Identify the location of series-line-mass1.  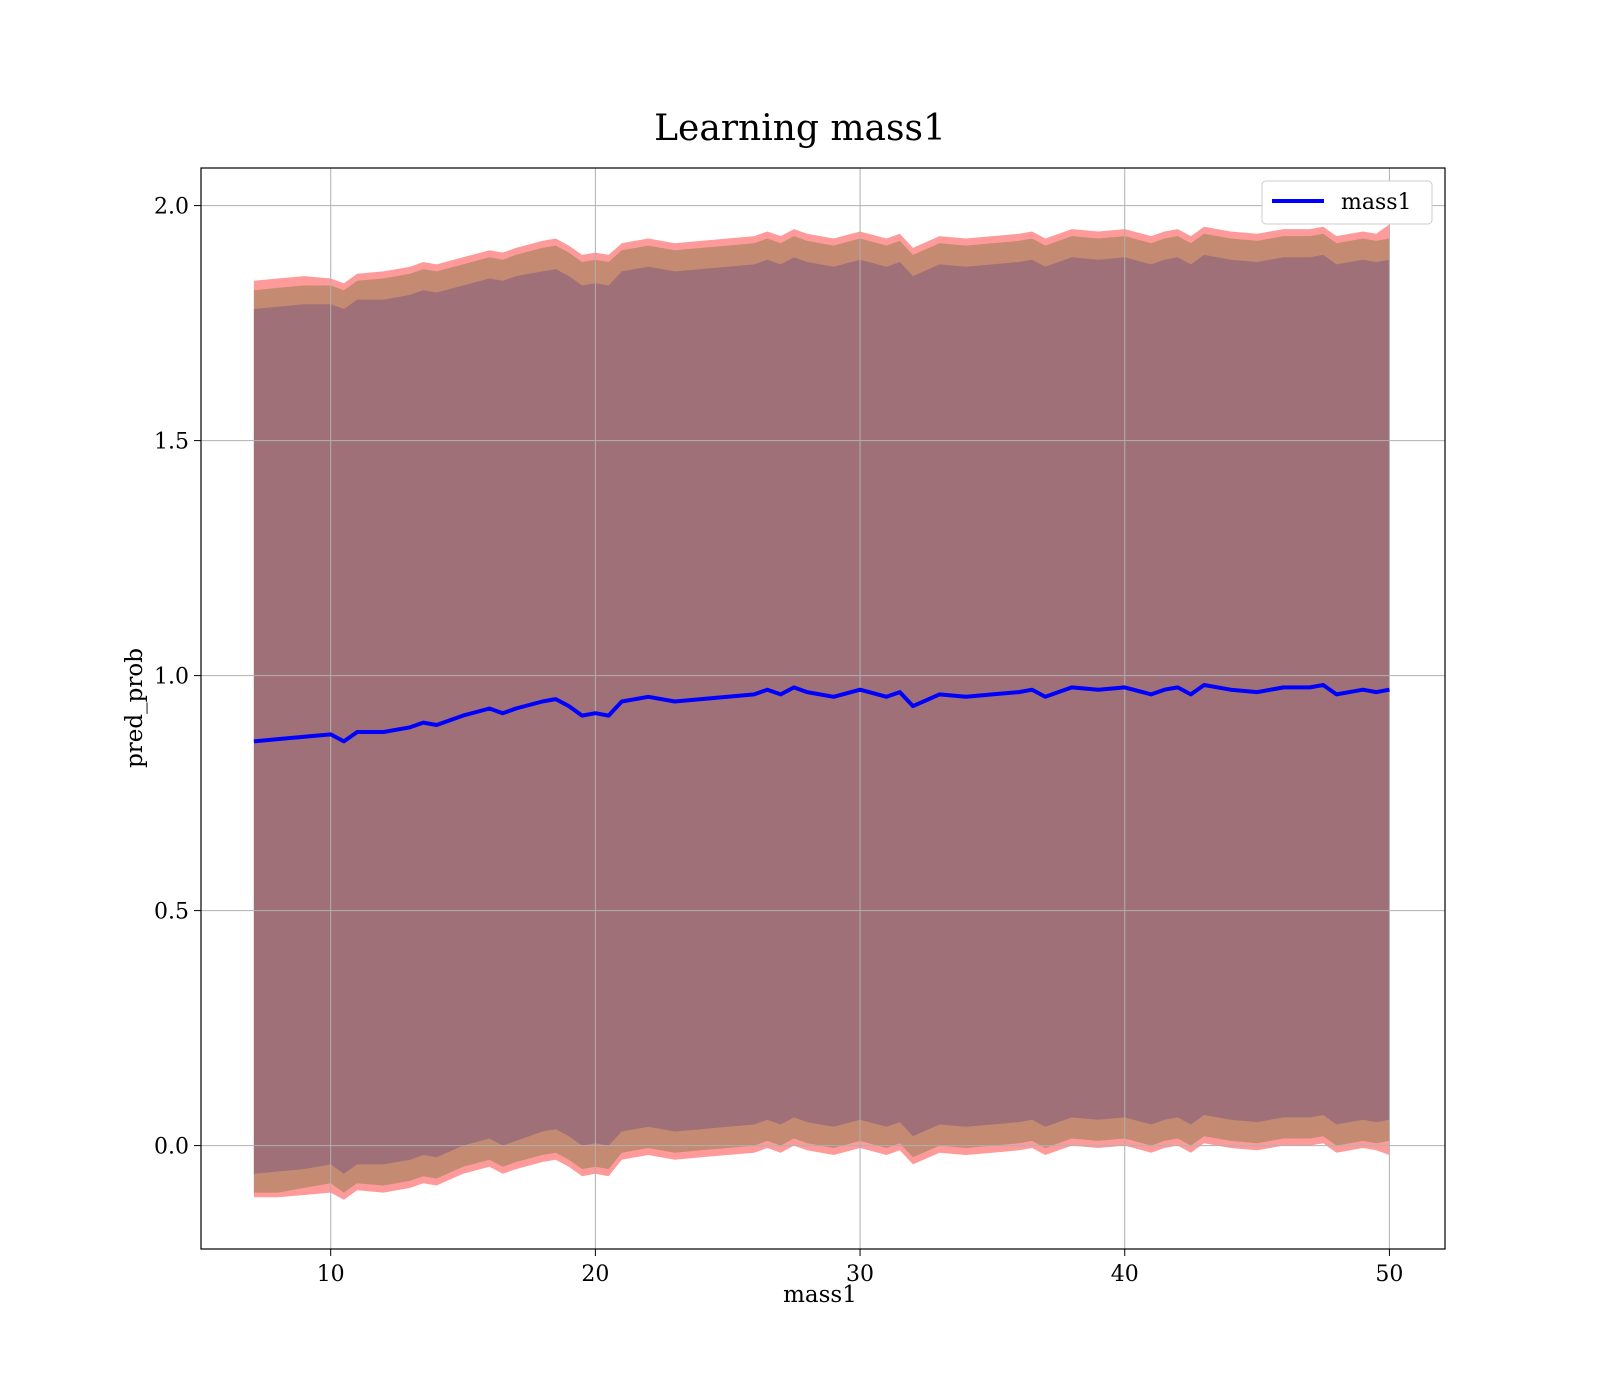
(821, 713).